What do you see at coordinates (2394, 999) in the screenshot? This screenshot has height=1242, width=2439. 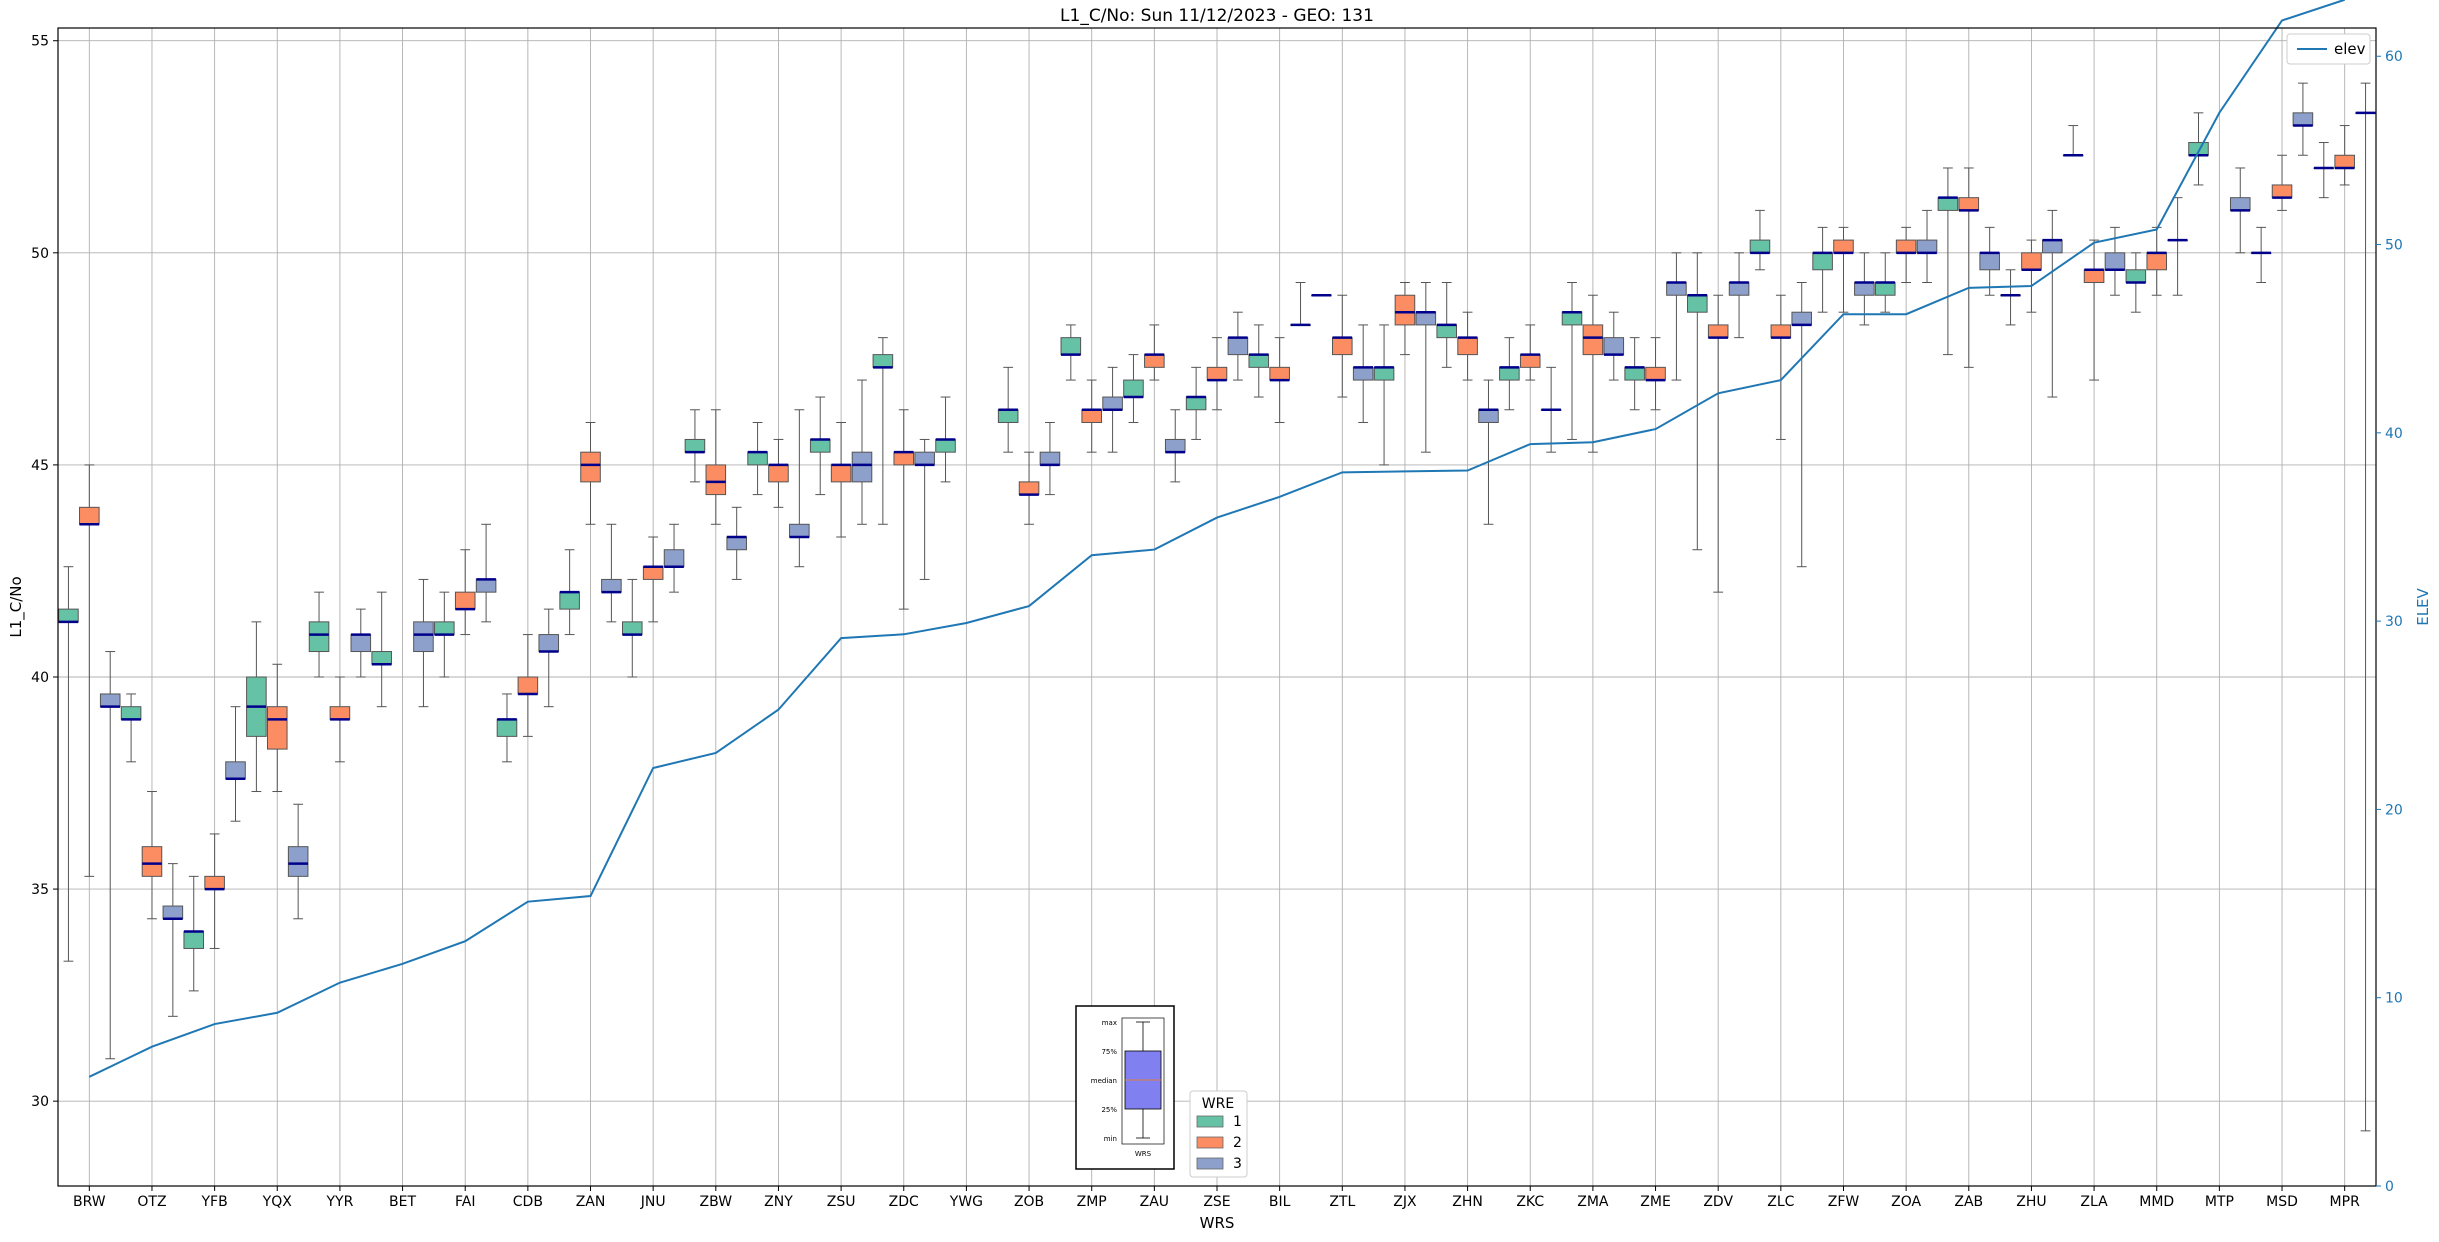 I see `y2-tick-label: 10` at bounding box center [2394, 999].